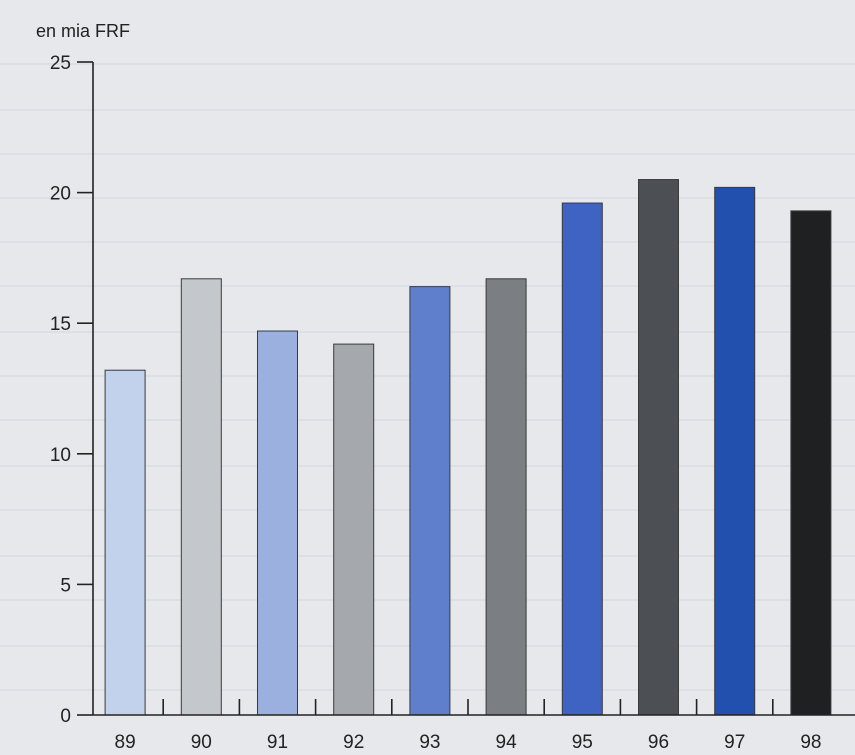  Describe the element at coordinates (468, 726) in the screenshot. I see `x-axis-ticks: 89 90 91 92 93 94 95 96 97 98` at that location.